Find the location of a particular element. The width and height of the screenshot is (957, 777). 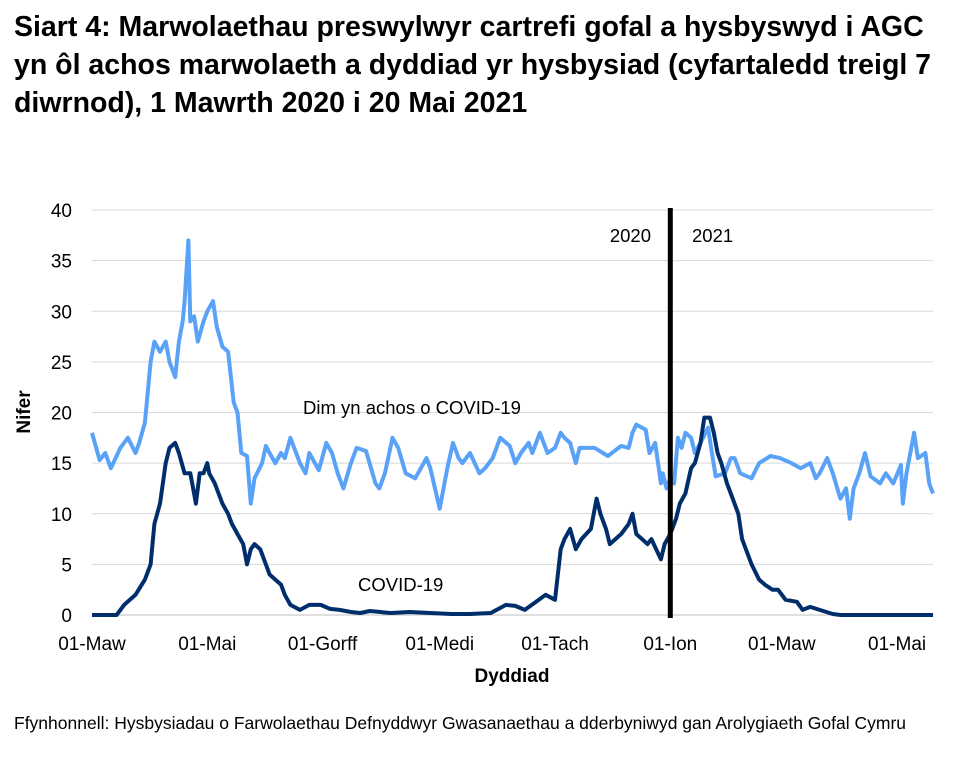

year-label-2020: 2020 is located at coordinates (630, 235).